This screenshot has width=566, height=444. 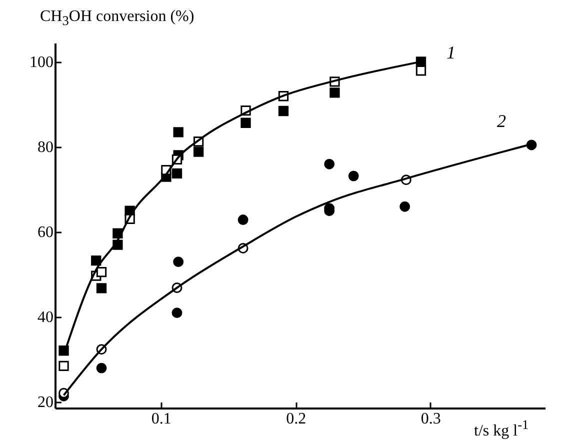 What do you see at coordinates (46, 233) in the screenshot?
I see `y-tick-label: 60` at bounding box center [46, 233].